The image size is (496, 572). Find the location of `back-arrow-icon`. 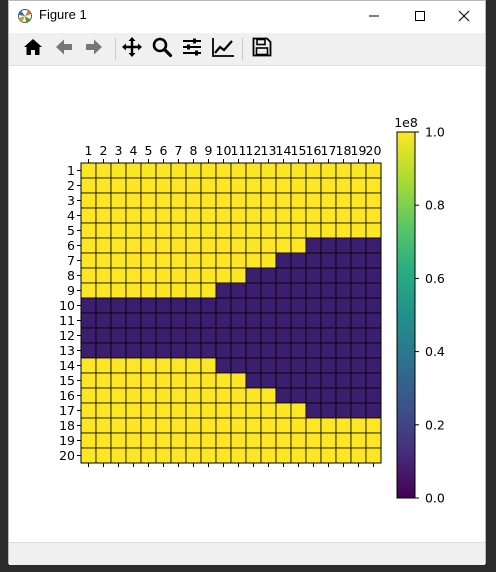

back-arrow-icon is located at coordinates (64, 49).